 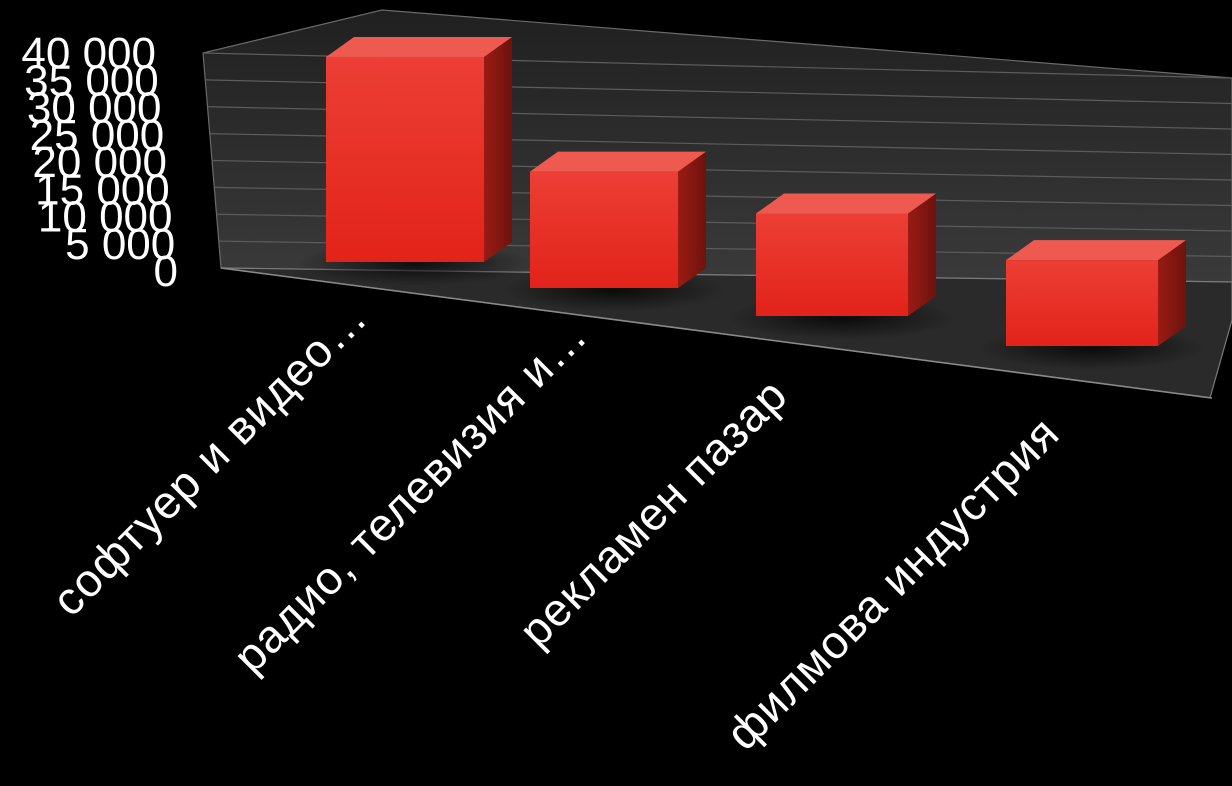 I want to click on x-category-label: рекламен пазар, so click(x=653, y=512).